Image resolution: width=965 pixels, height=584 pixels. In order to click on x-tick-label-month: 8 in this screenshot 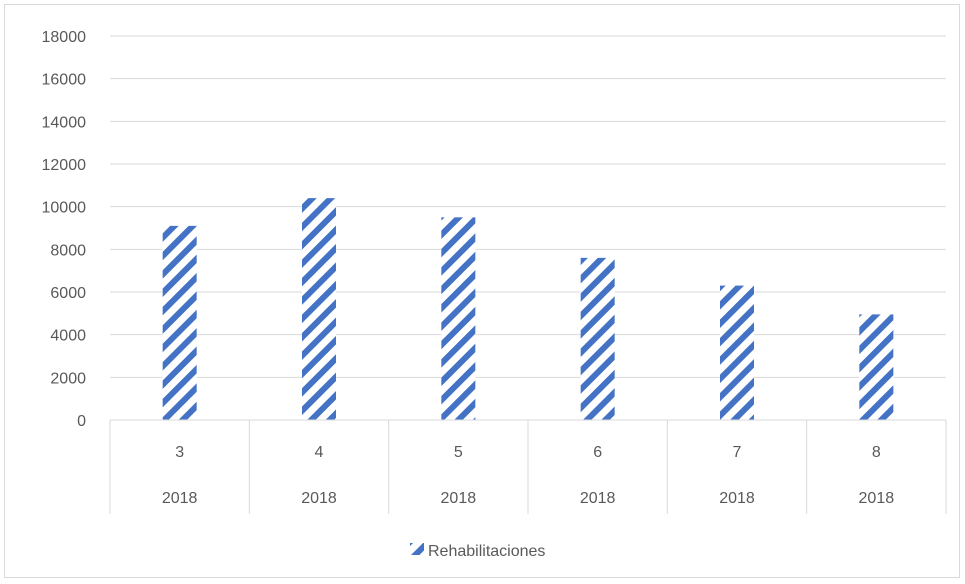, I will do `click(876, 452)`.